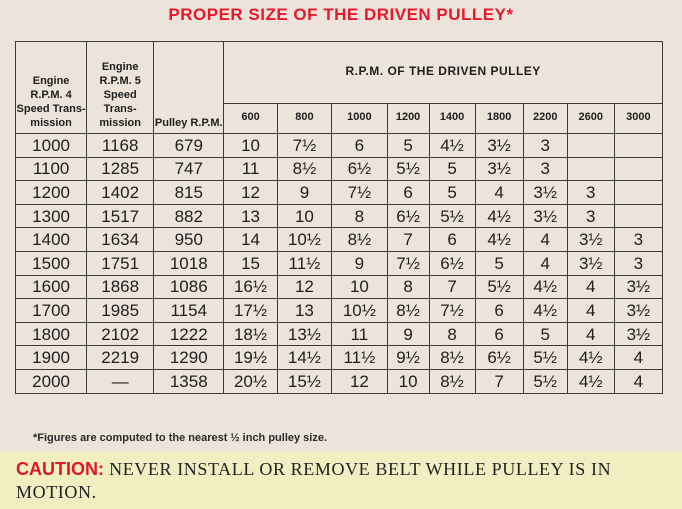 The height and width of the screenshot is (509, 682). Describe the element at coordinates (250, 118) in the screenshot. I see `header-driven-rpm: 600` at that location.